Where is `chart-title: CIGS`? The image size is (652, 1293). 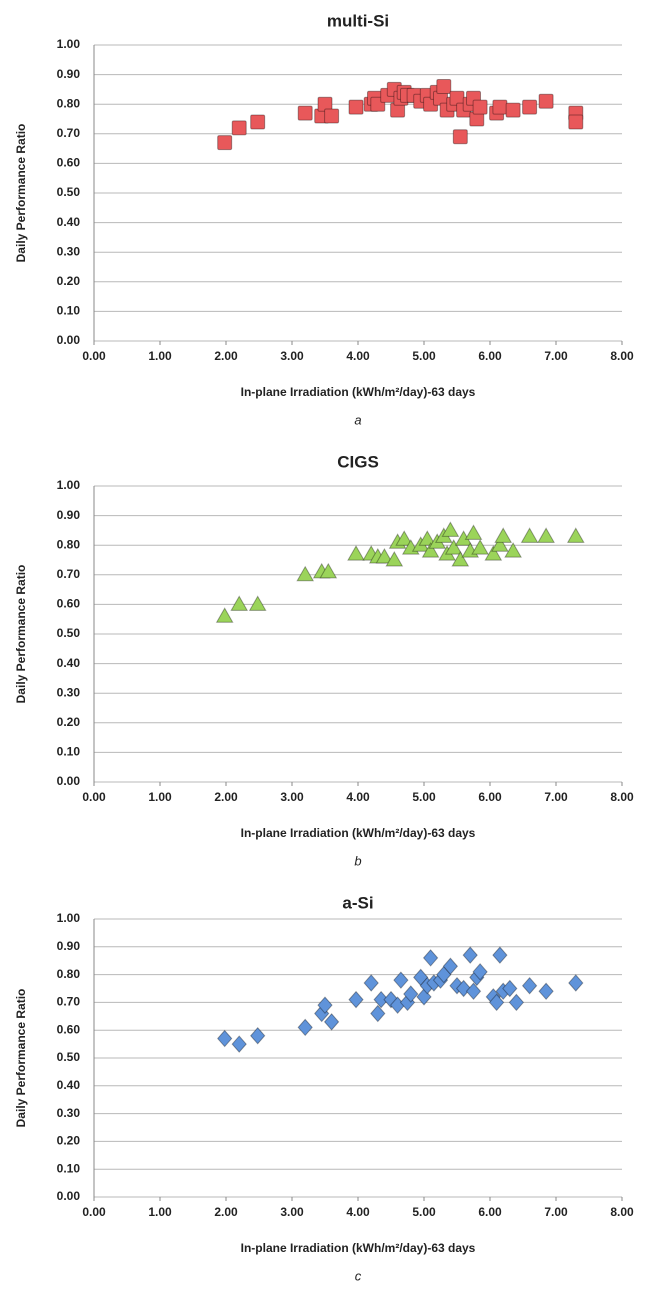
chart-title: CIGS is located at coordinates (358, 461).